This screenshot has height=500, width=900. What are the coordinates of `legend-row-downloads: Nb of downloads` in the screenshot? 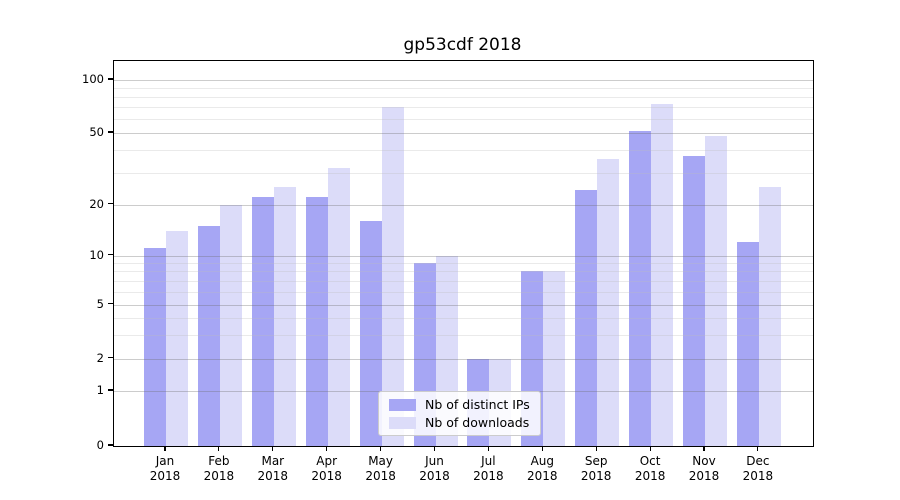 It's located at (464, 422).